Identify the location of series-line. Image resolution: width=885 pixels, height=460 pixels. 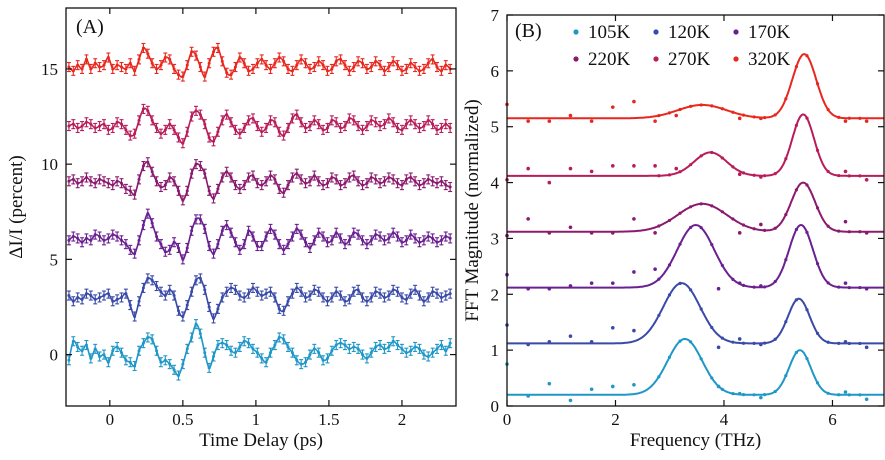
(259, 236).